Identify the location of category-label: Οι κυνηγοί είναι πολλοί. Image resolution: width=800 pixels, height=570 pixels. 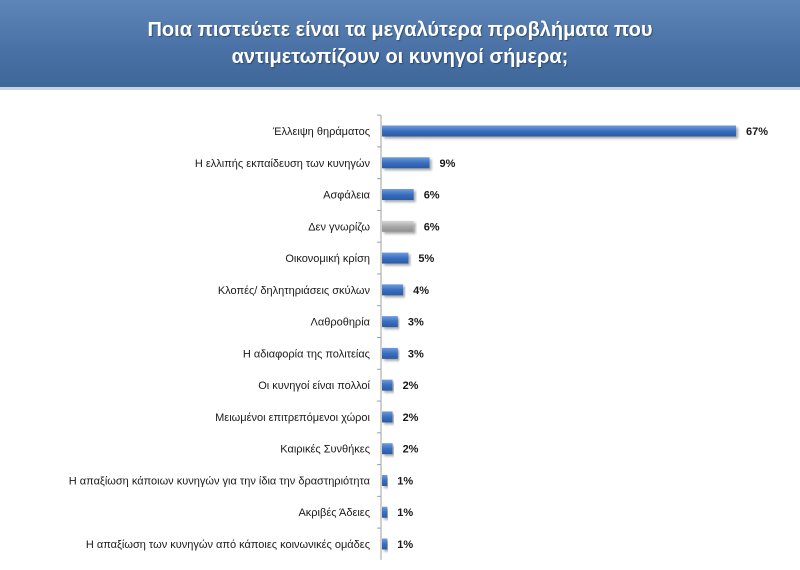
(314, 386).